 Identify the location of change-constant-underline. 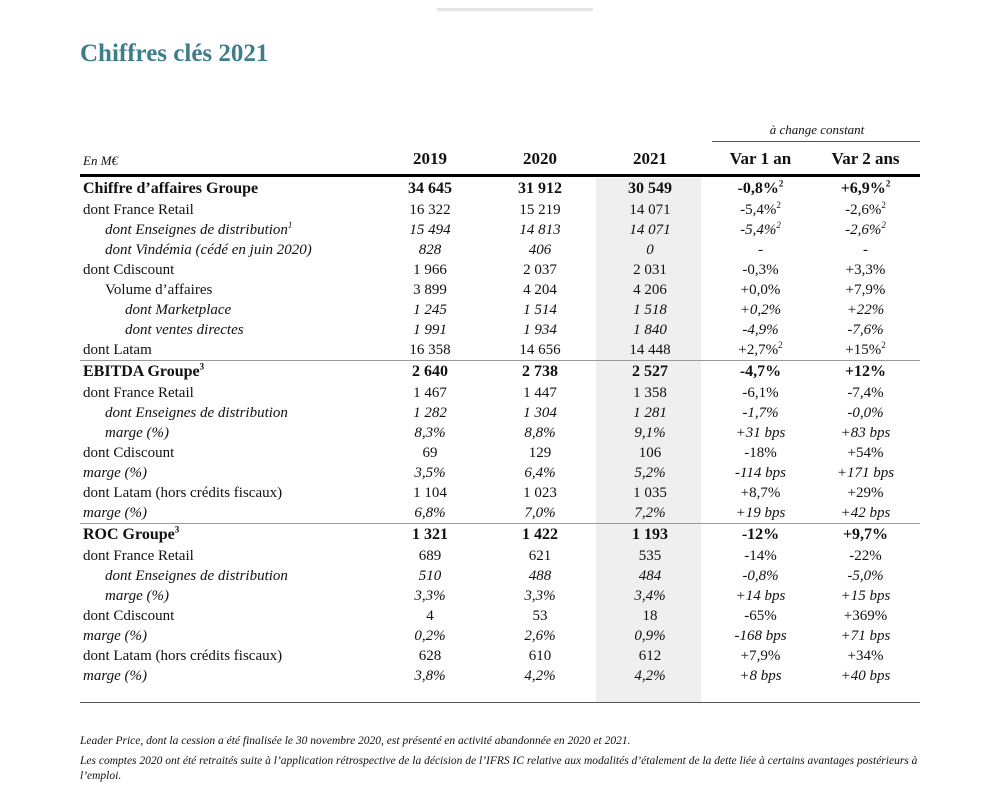
(816, 141).